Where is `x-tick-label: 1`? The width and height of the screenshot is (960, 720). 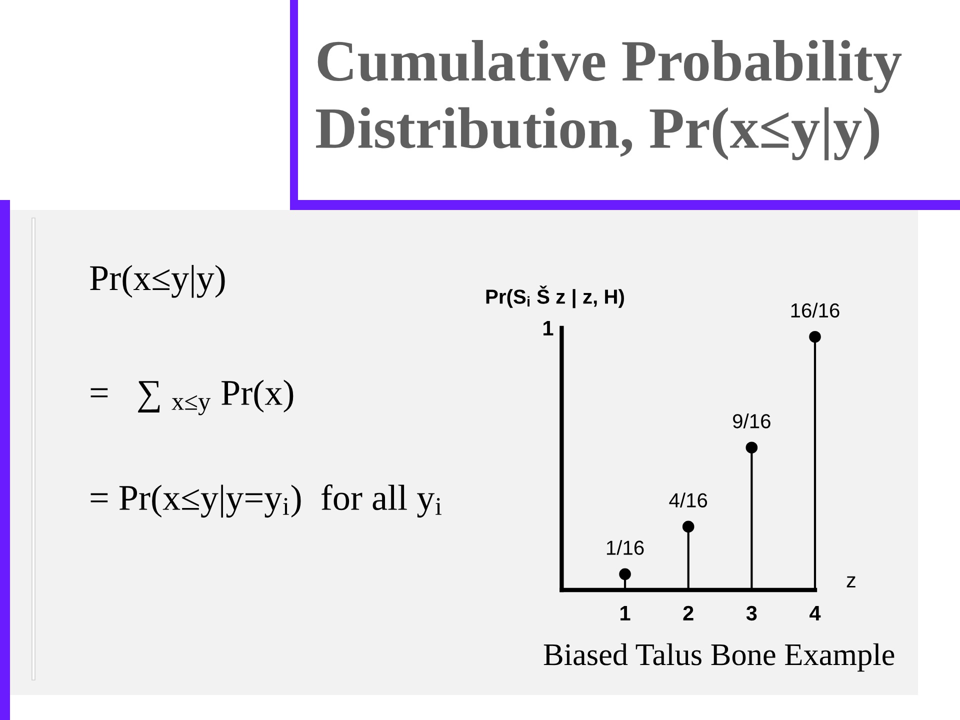 x-tick-label: 1 is located at coordinates (625, 613).